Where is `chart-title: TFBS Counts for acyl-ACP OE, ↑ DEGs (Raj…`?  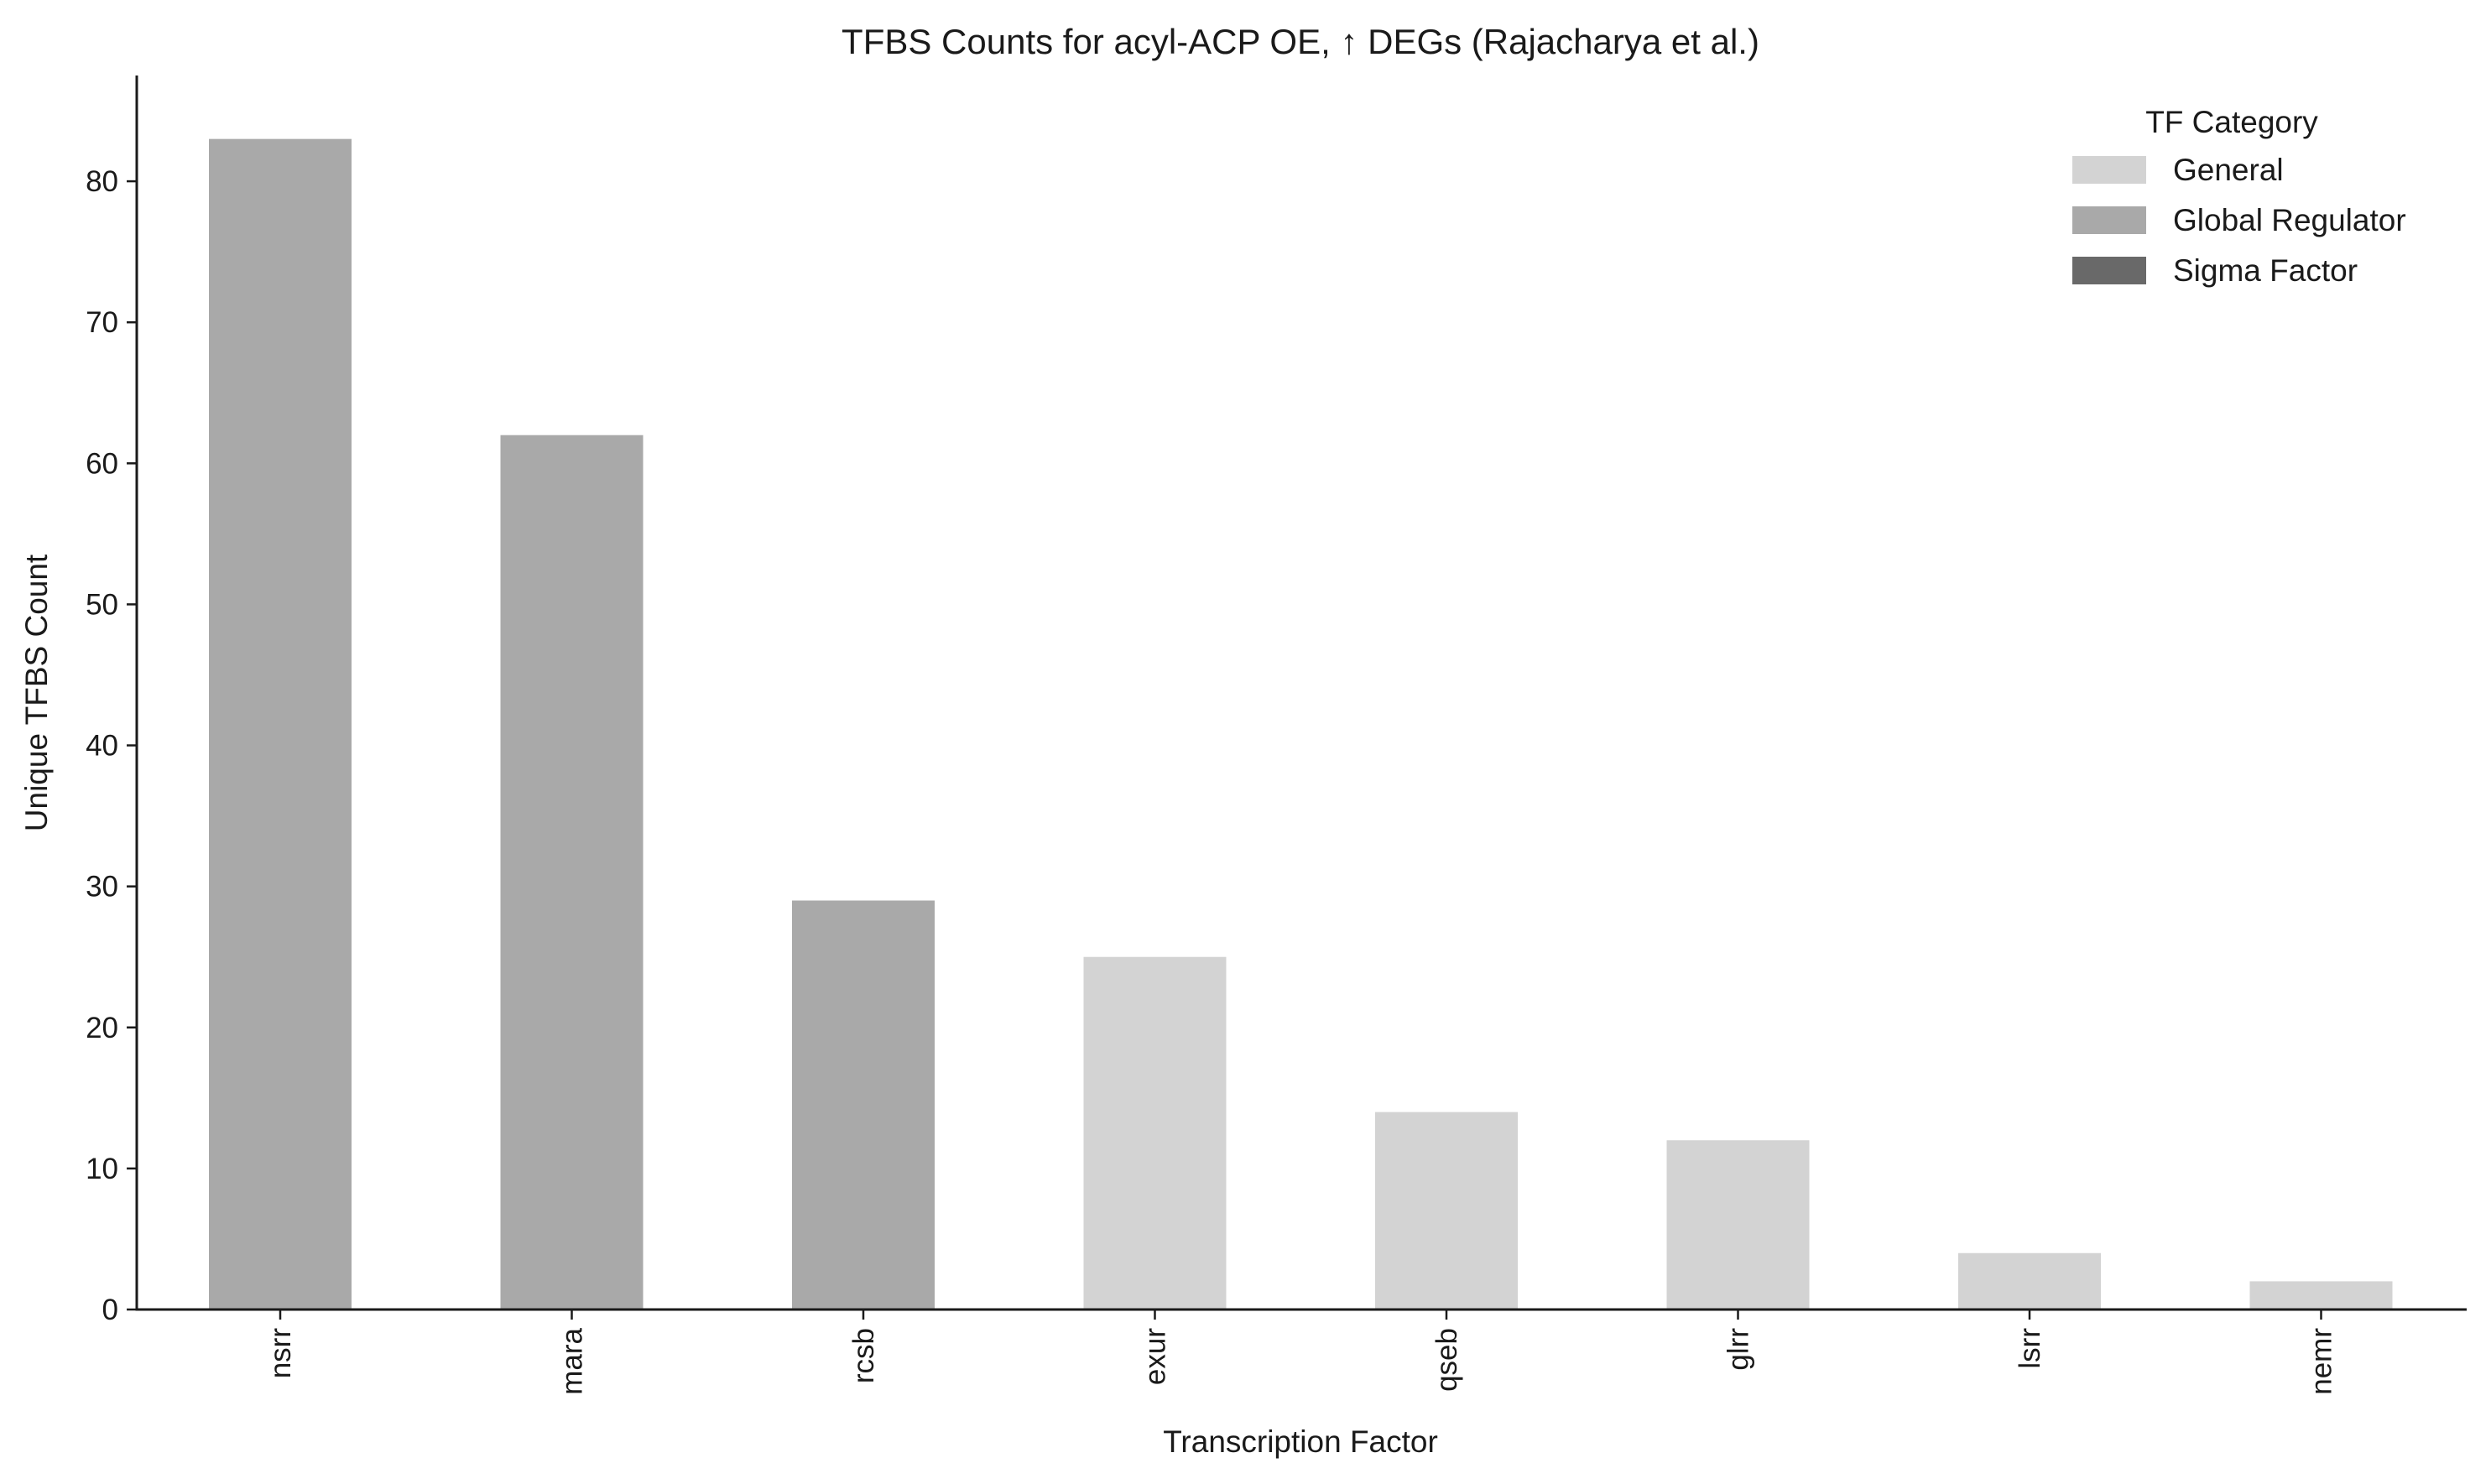 chart-title: TFBS Counts for acyl-ACP OE, ↑ DEGs (Raj… is located at coordinates (1300, 41).